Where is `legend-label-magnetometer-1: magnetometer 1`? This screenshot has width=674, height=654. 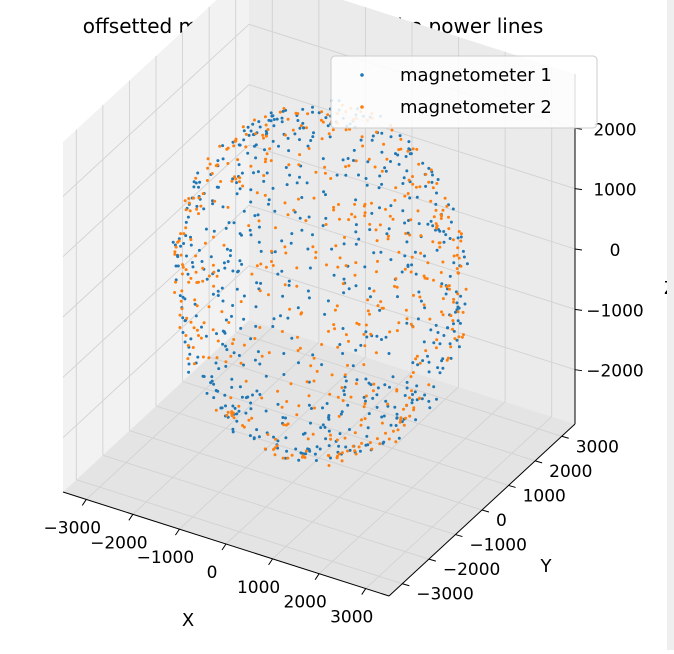 legend-label-magnetometer-1: magnetometer 1 is located at coordinates (476, 75).